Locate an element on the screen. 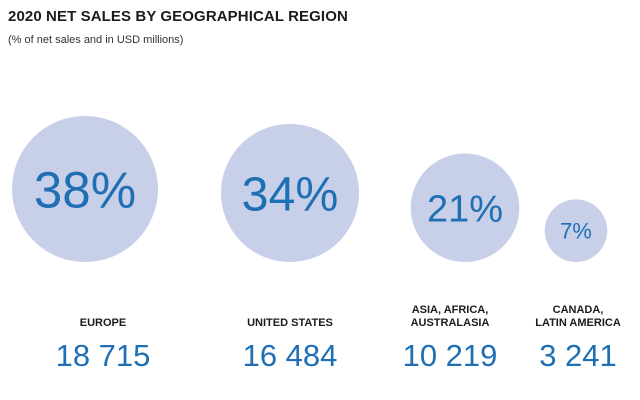 This screenshot has width=640, height=400. region-name-1: EUROPE is located at coordinates (103, 323).